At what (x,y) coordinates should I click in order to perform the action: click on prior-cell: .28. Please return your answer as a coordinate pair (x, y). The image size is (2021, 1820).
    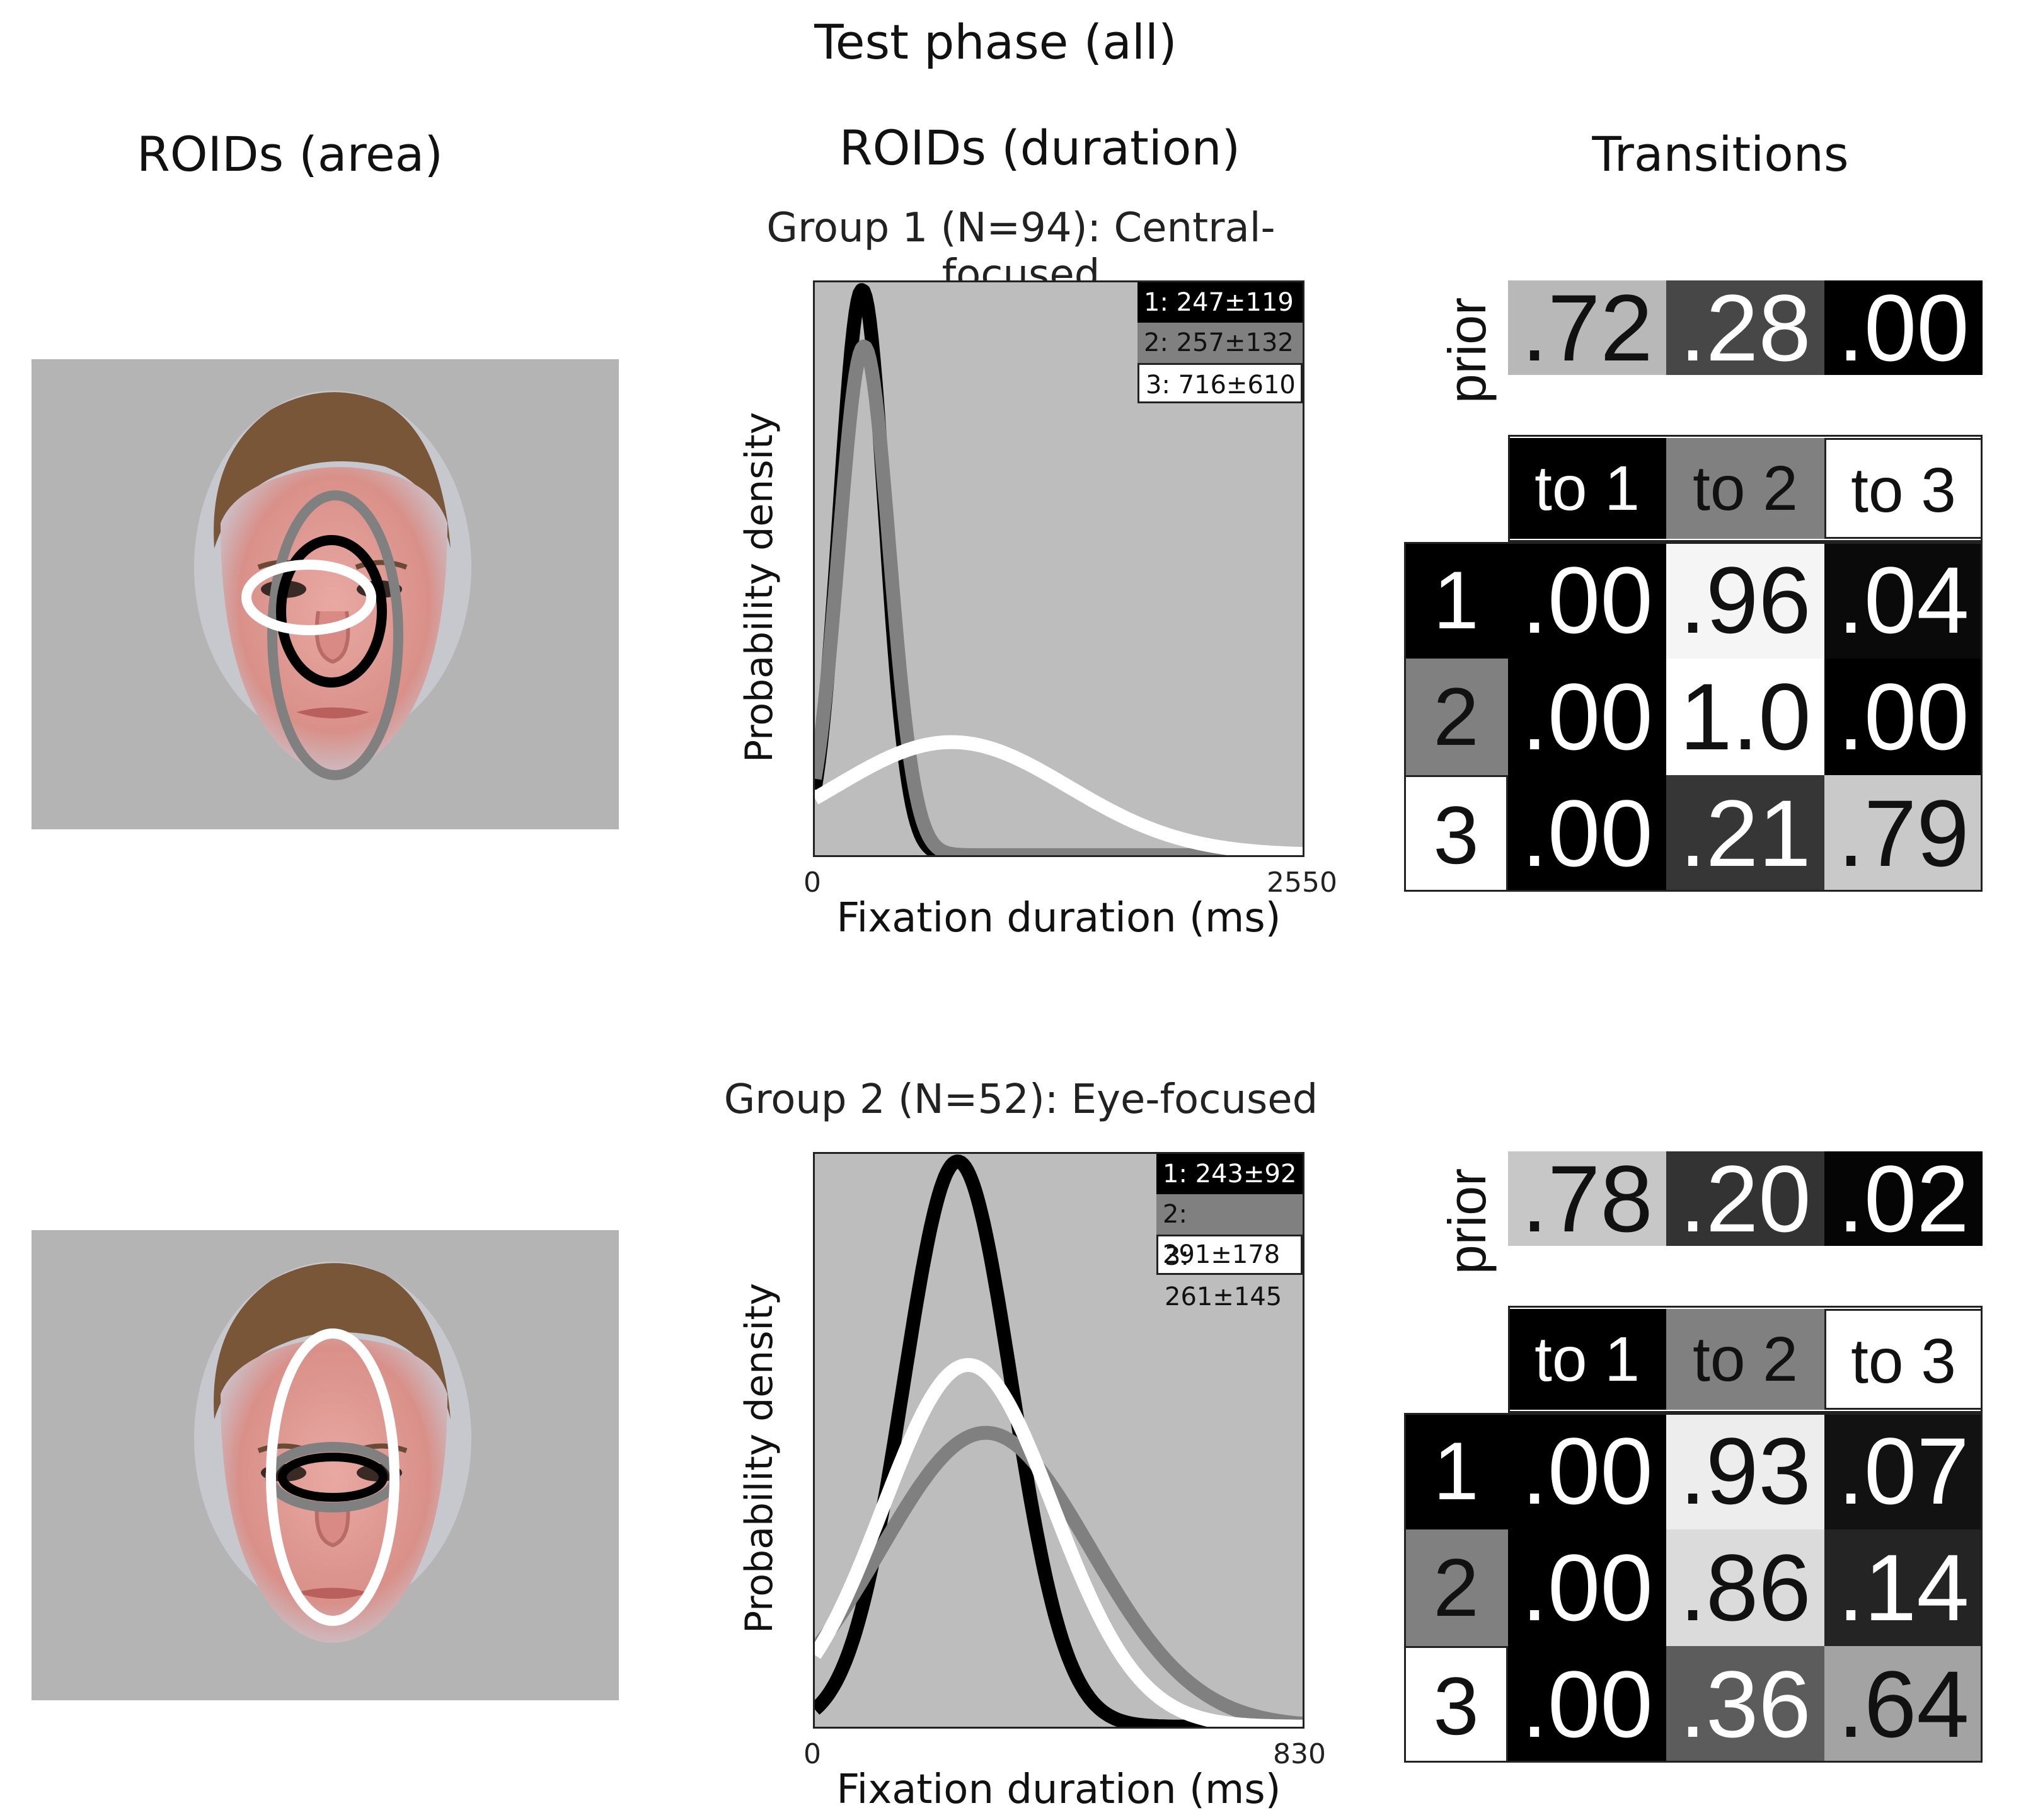
    Looking at the image, I should click on (1745, 327).